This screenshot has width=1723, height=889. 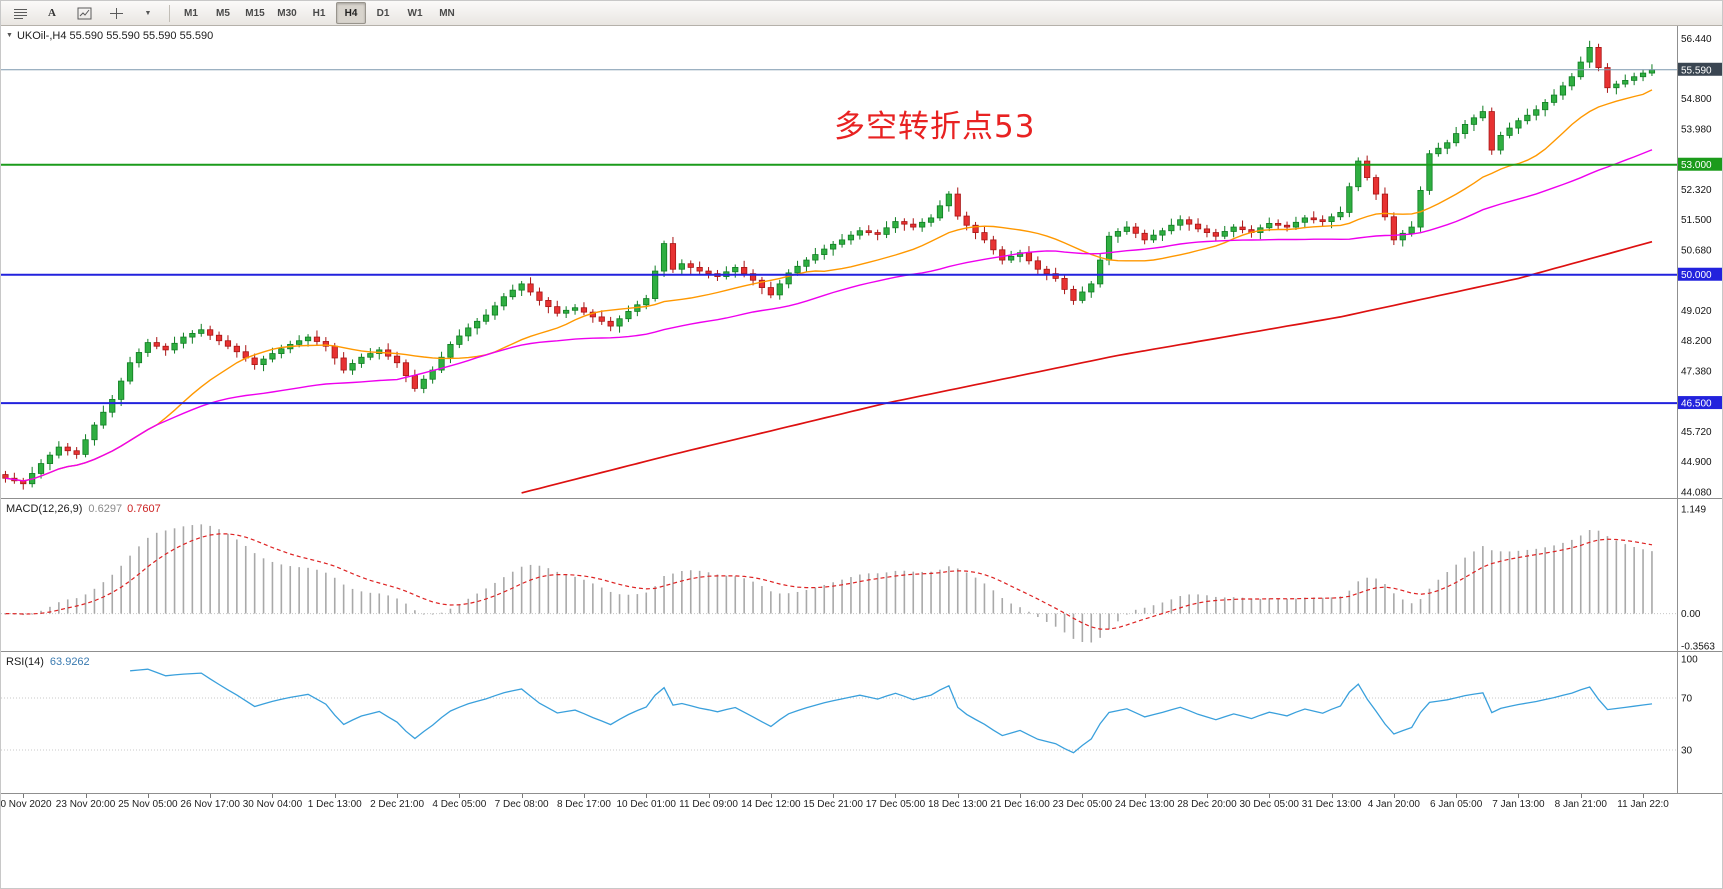 I want to click on timeframe-d1: D1, so click(x=383, y=13).